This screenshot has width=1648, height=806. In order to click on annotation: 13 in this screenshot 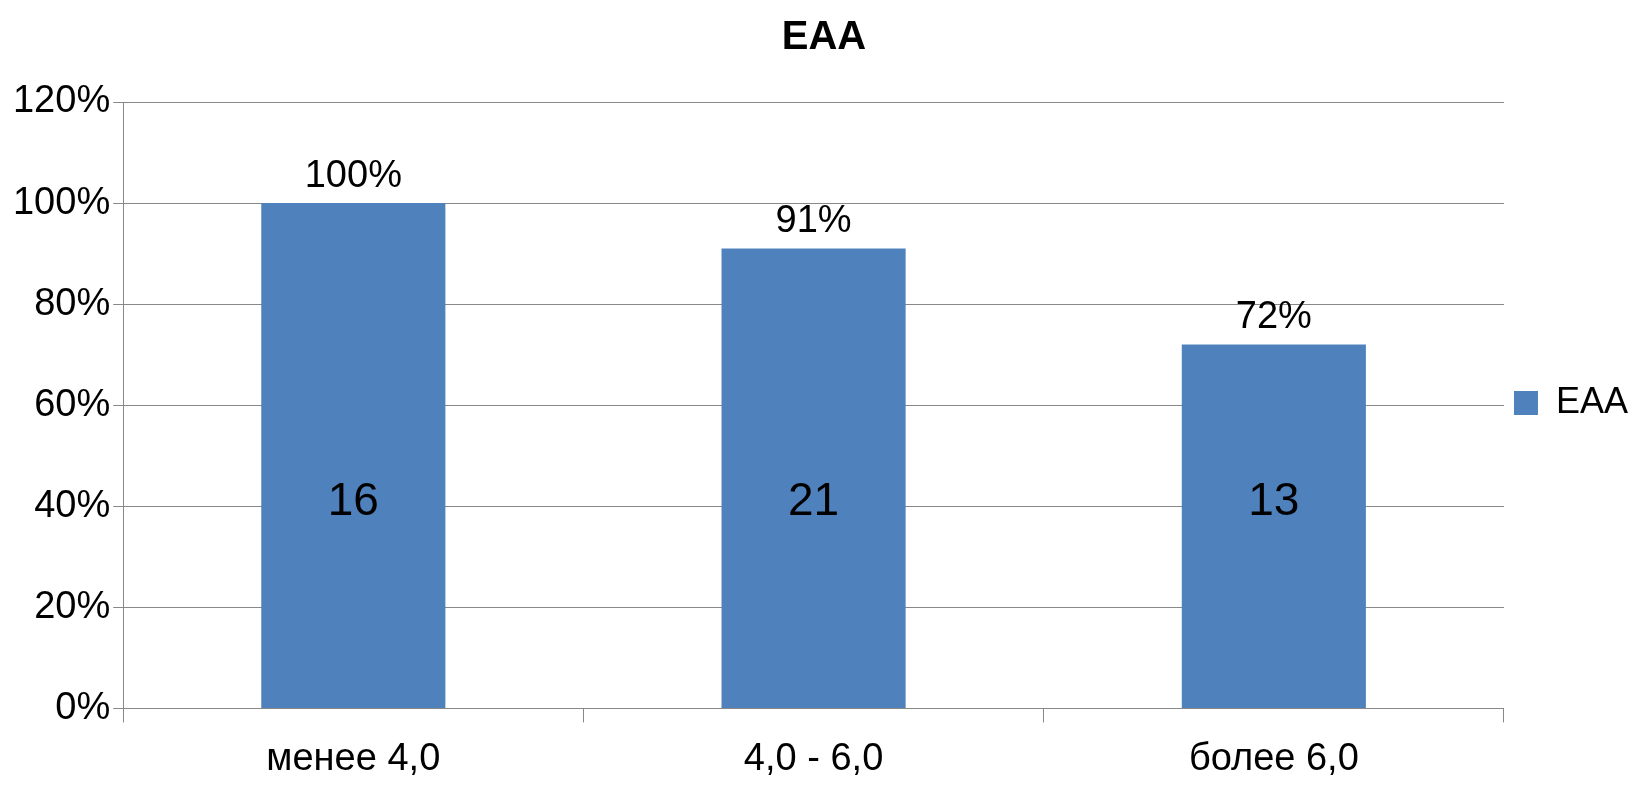, I will do `click(1274, 498)`.